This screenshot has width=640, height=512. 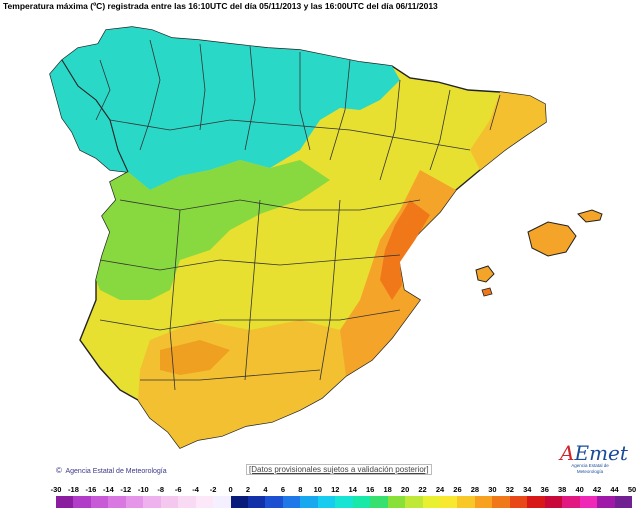 I want to click on aemet-logo: AEmet Agencia Estatal de Meteorología, so click(x=594, y=457).